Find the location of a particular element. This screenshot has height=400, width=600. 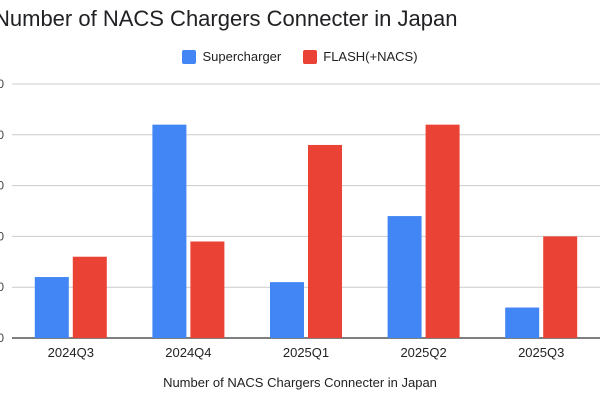

bar-flash-2024q4 is located at coordinates (207, 289).